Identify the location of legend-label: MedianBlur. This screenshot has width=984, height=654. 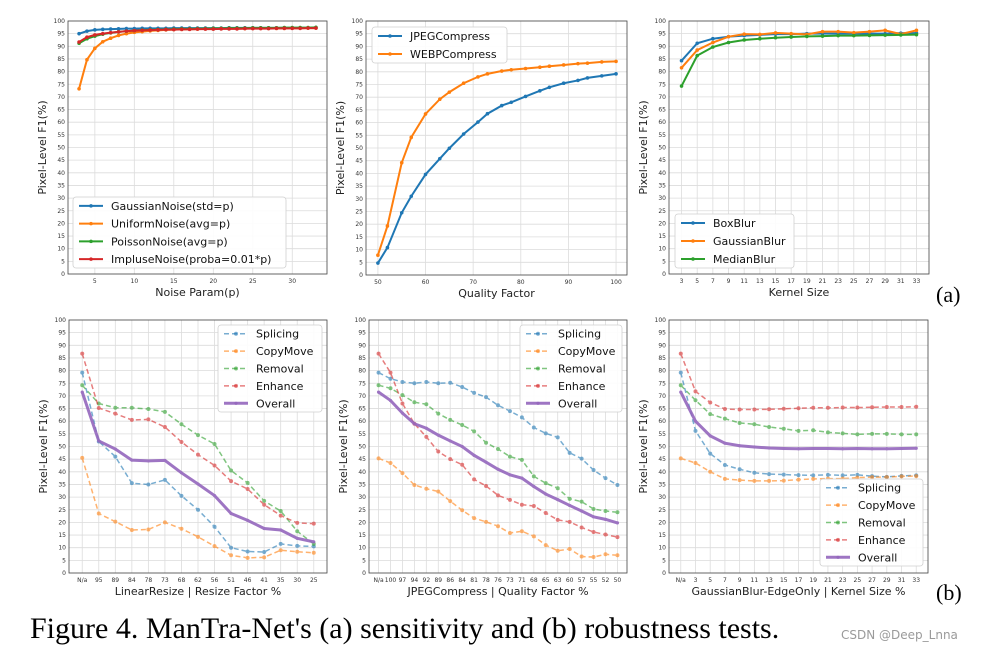
(744, 259).